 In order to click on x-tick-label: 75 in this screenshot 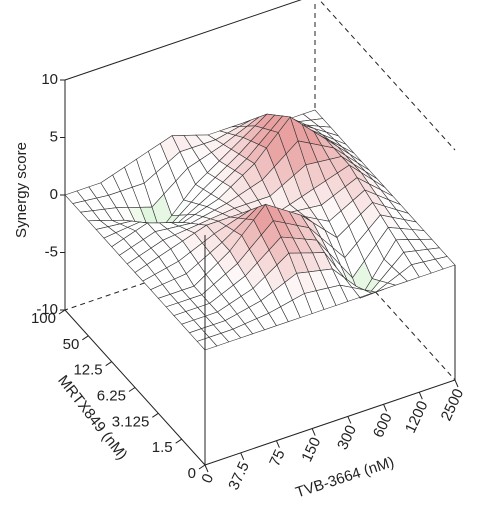, I will do `click(277, 458)`.